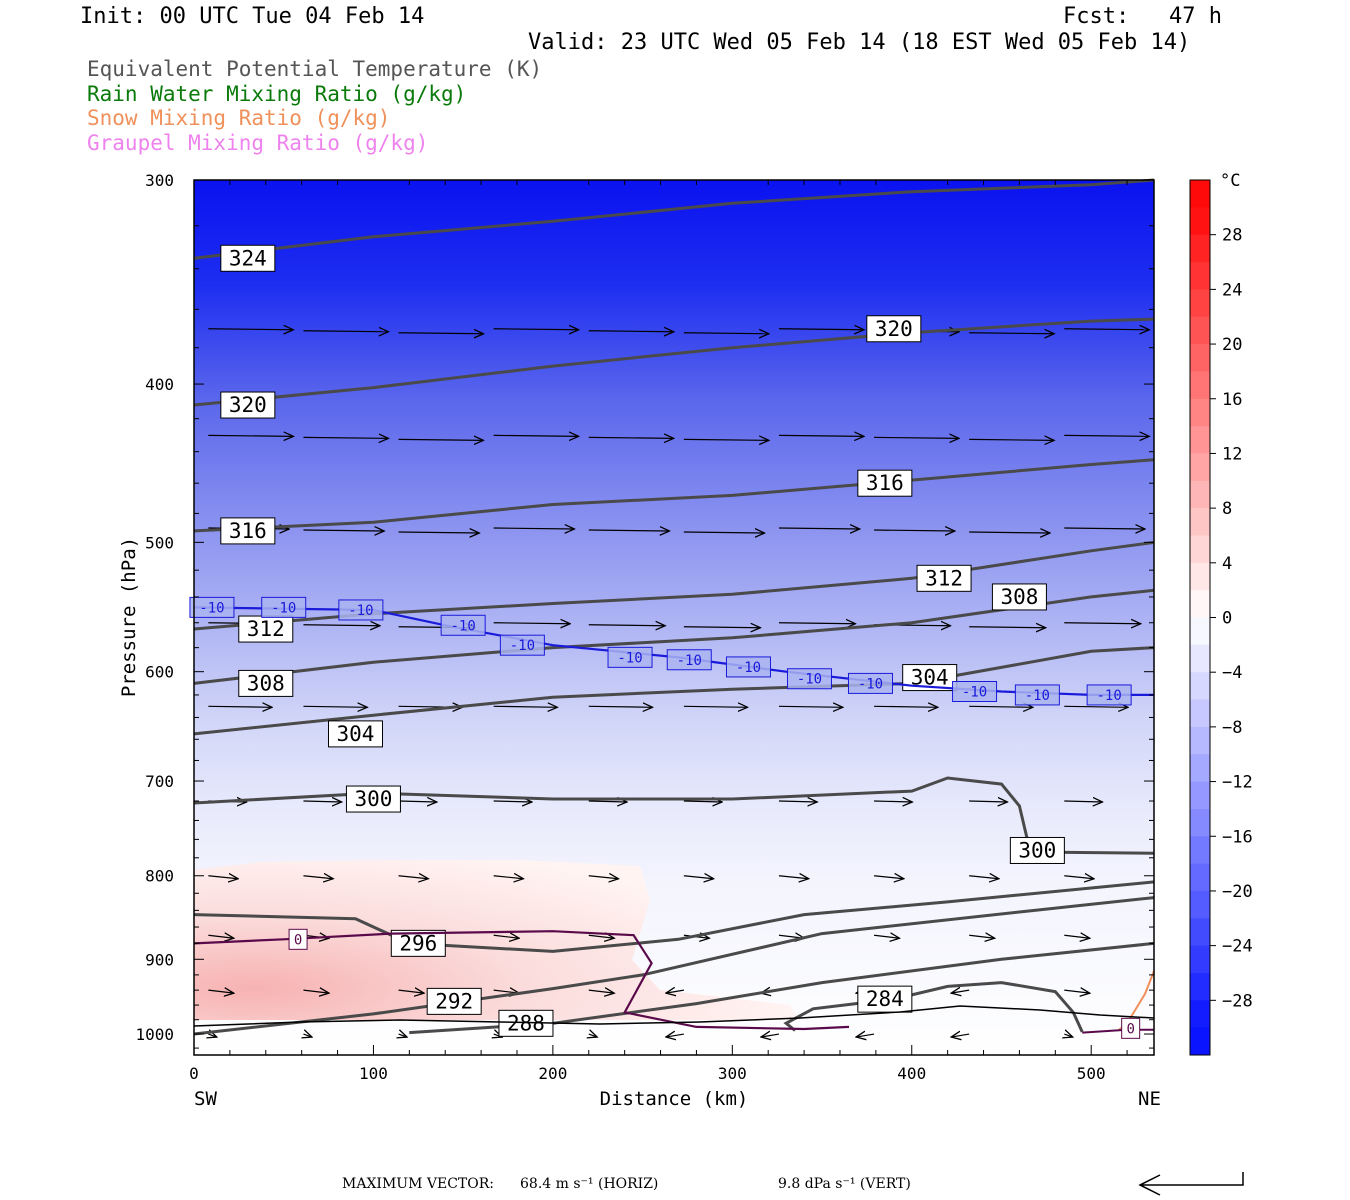 The image size is (1350, 1200). I want to click on colorbar: 28 24 20 16 12 8 4 0 −4 −8 −12 −16 −20 −24 −28, so click(1221, 617).